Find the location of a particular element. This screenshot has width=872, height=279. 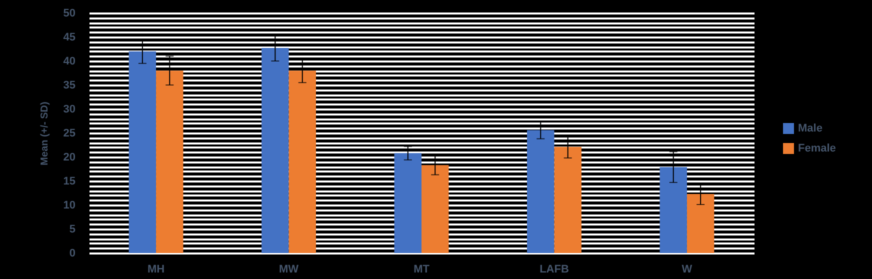

y-tick-label: 20 is located at coordinates (69, 158).